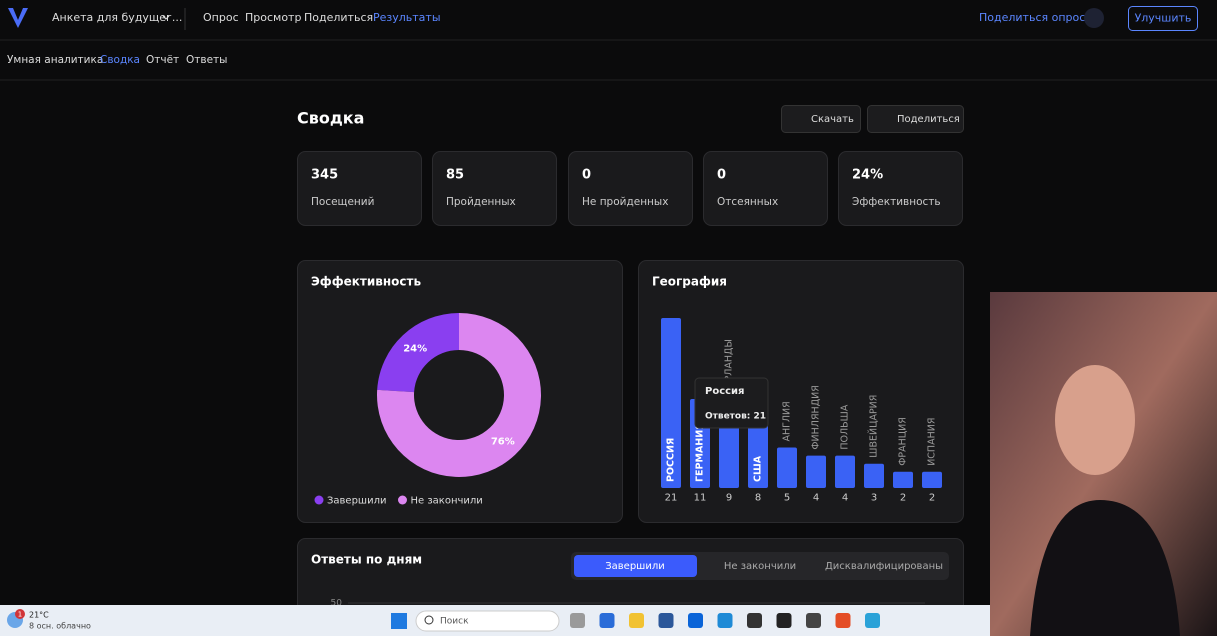  Describe the element at coordinates (1039, 17) in the screenshot. I see `share-survey: Поделиться опросом` at that location.